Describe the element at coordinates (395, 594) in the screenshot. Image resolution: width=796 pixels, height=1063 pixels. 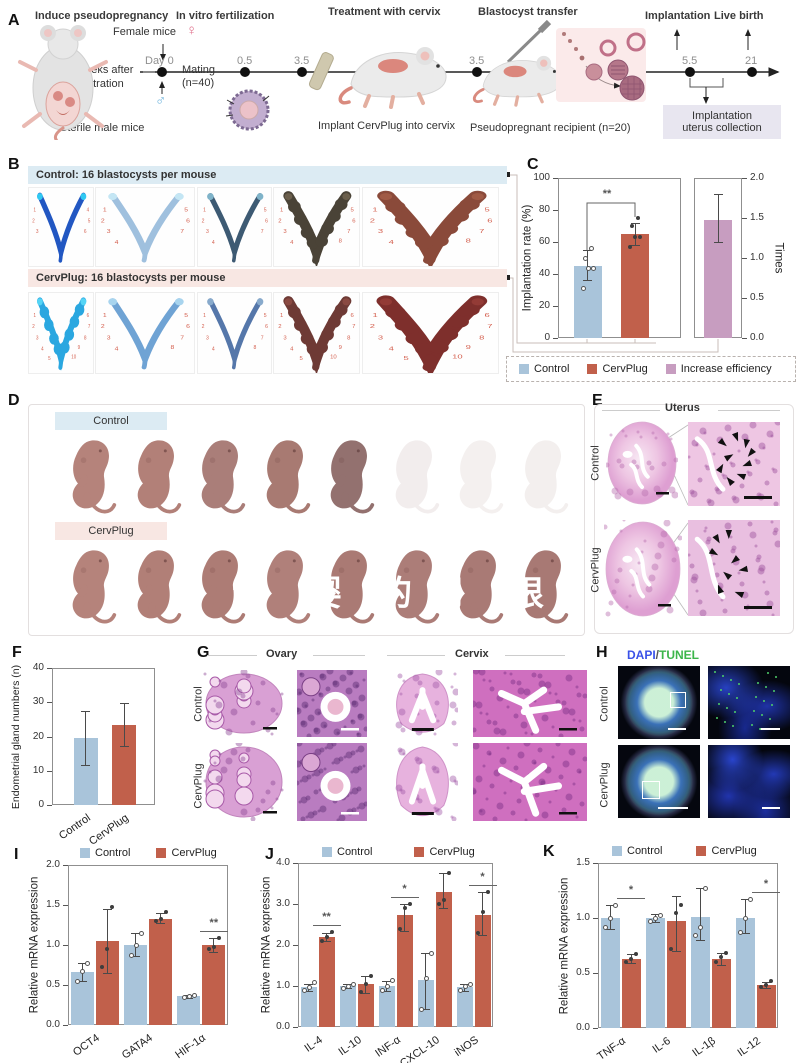
I see `watermark-text: 的` at that location.